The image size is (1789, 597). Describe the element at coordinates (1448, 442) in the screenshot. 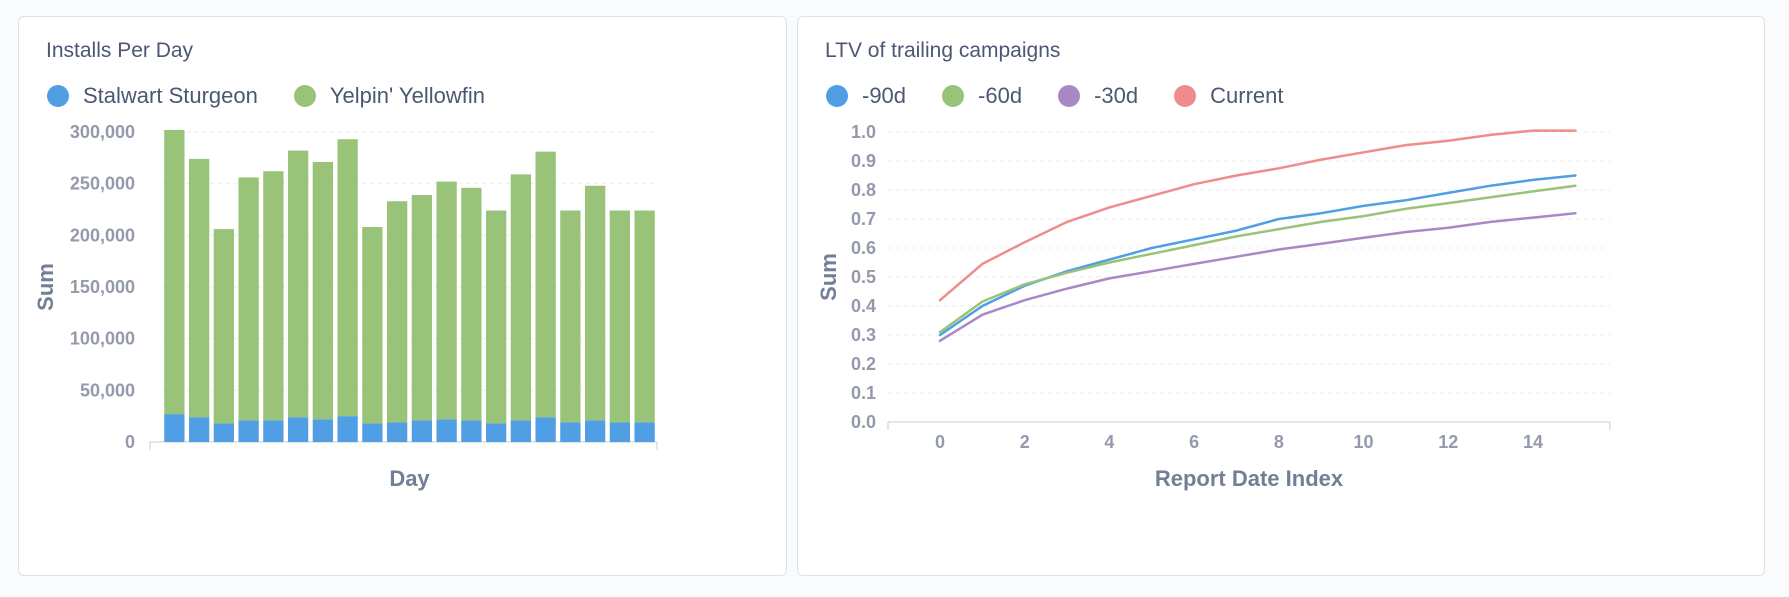

I see `x-tick-label: 12` at that location.